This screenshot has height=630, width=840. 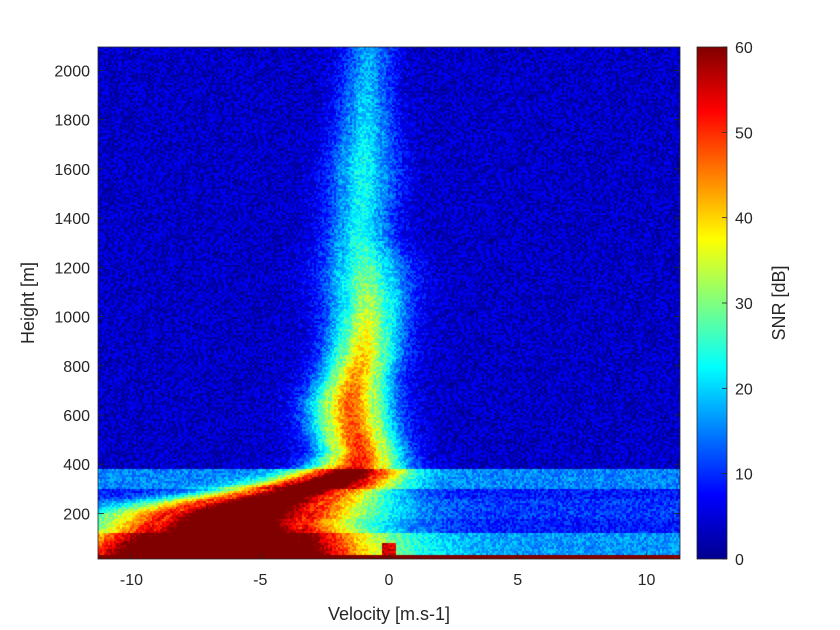 I want to click on y-tick-label: 1800, so click(x=72, y=121).